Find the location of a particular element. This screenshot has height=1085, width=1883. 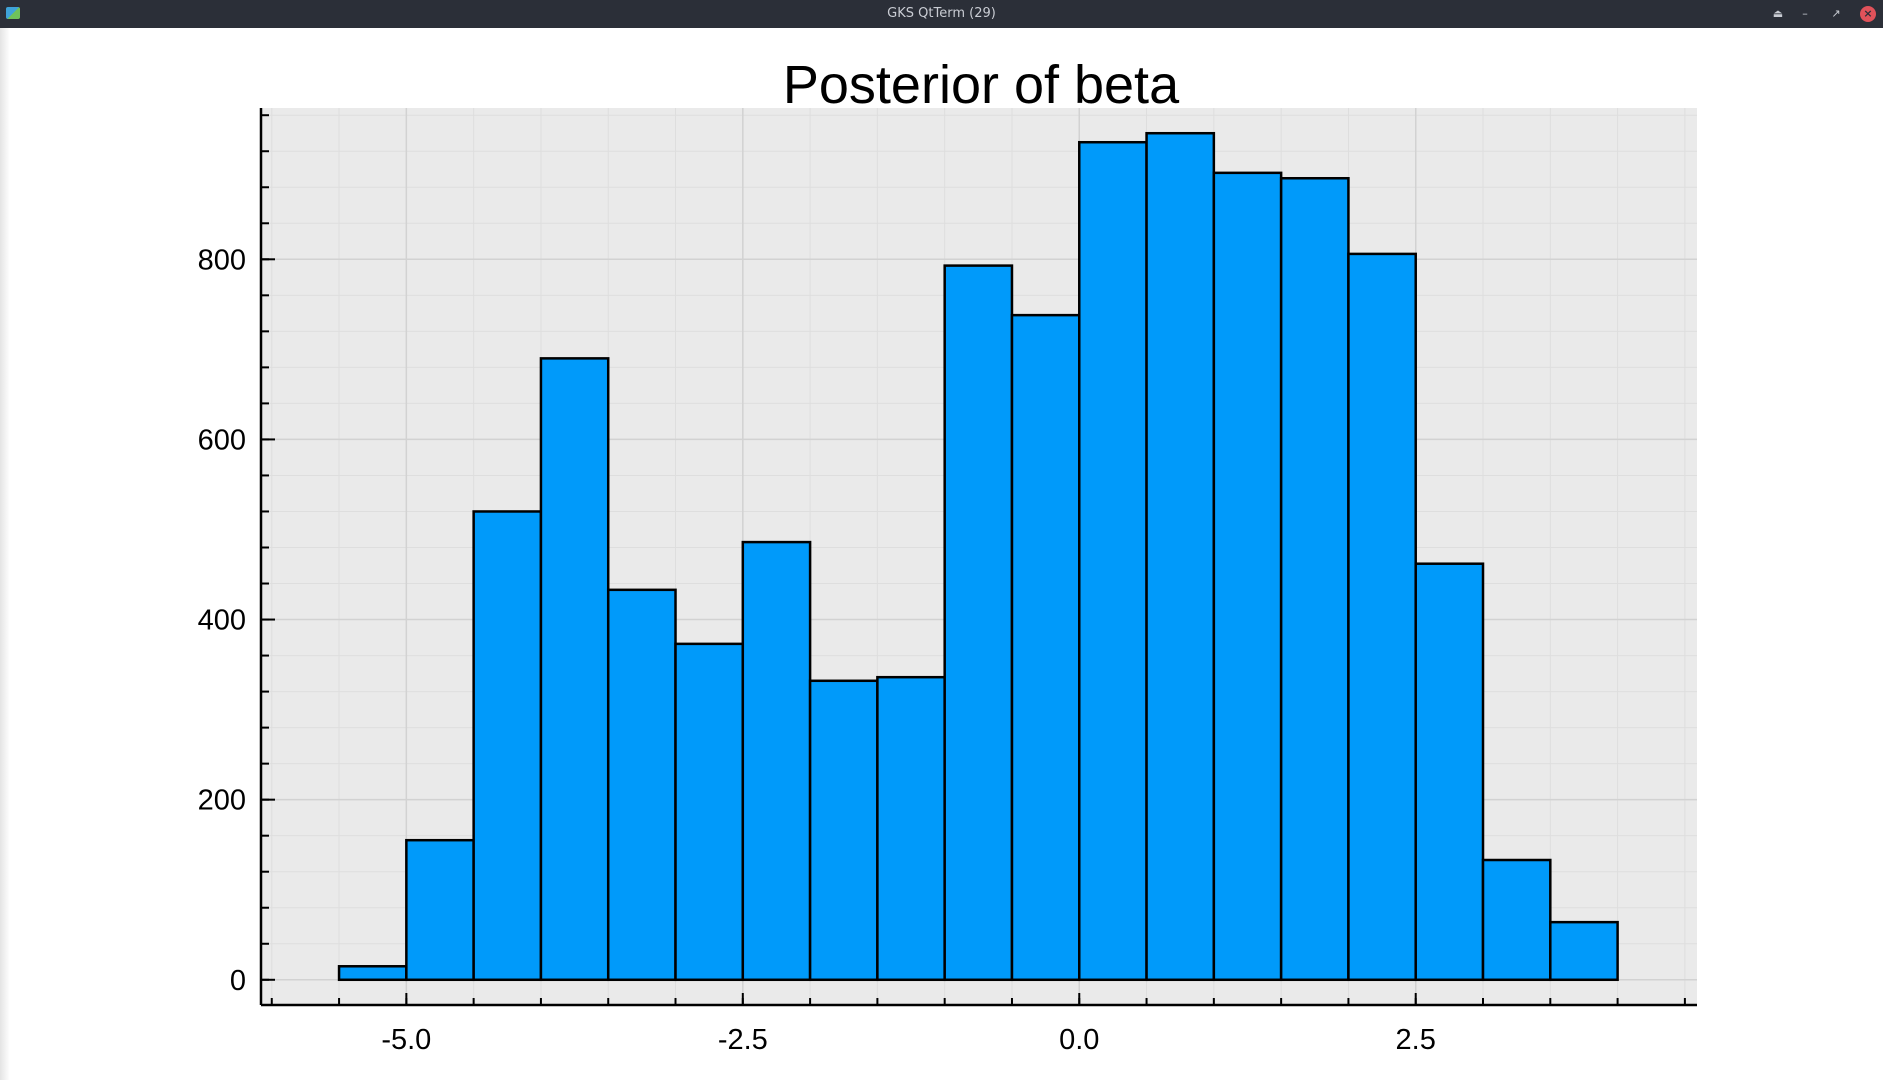

x-tick-label: -5.0 is located at coordinates (406, 1040).